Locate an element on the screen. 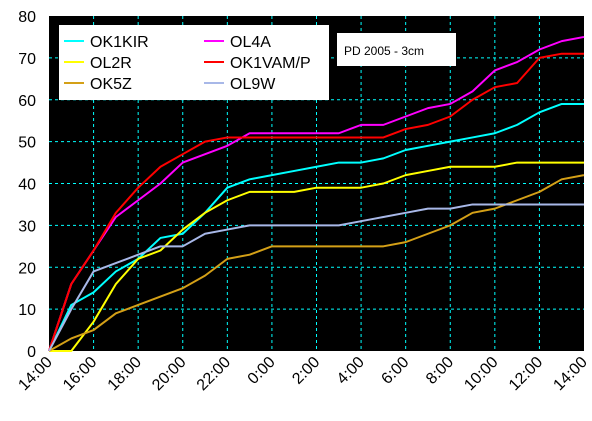 This screenshot has width=592, height=421. y-tick-label: 50 is located at coordinates (27, 143).